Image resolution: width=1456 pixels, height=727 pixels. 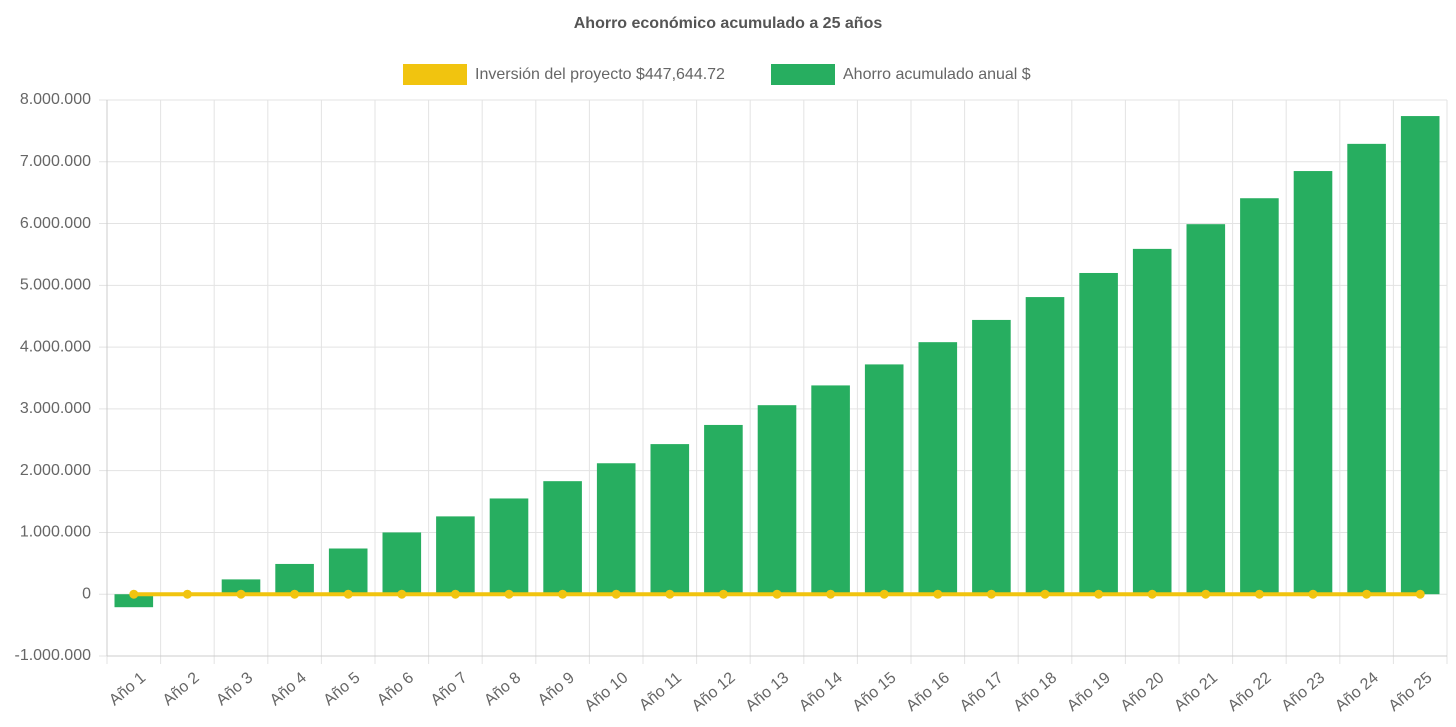 I want to click on y-tick-label: 1.000.000, so click(x=55, y=532).